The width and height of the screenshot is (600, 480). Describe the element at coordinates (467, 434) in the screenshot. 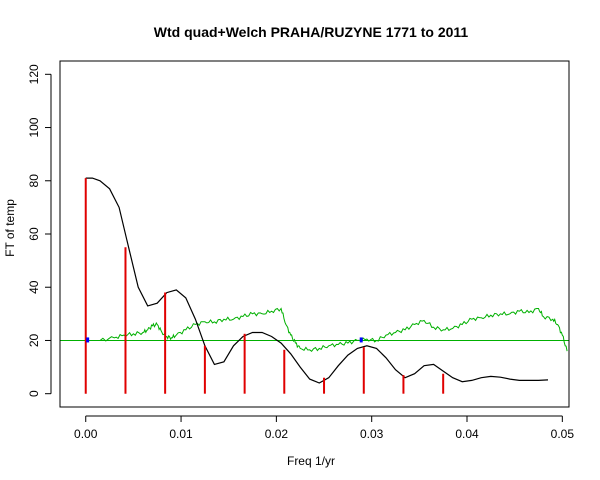

I see `x-tick-label: 0.04` at that location.